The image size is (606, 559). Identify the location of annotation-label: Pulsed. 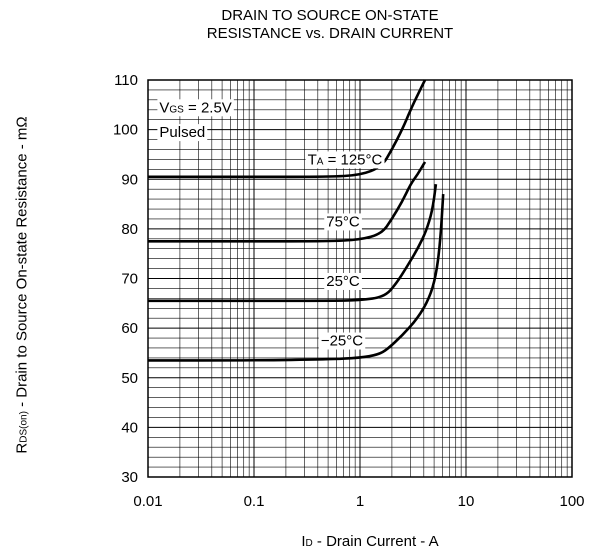
(182, 132).